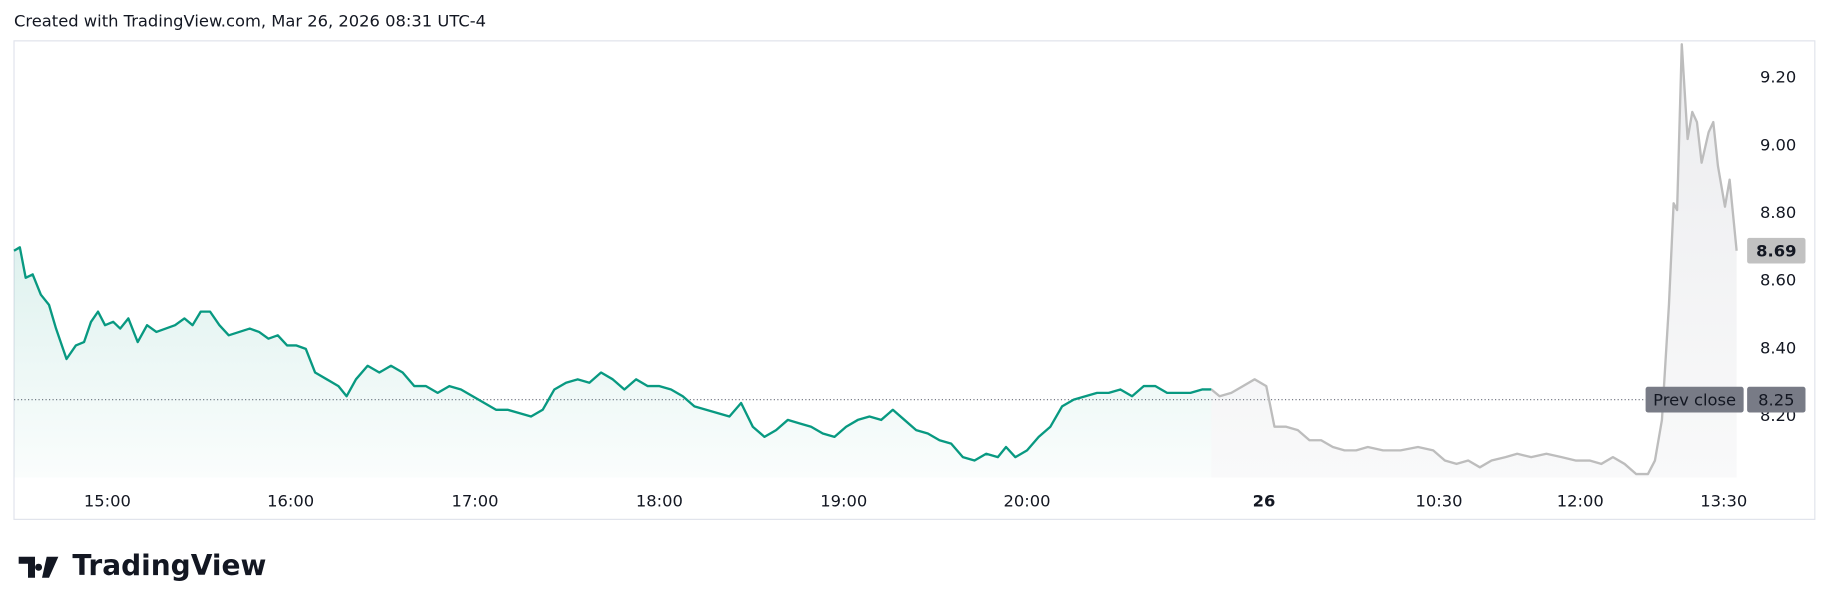 Image resolution: width=1830 pixels, height=611 pixels. Describe the element at coordinates (1778, 212) in the screenshot. I see `y-tick-label: 8.80` at that location.